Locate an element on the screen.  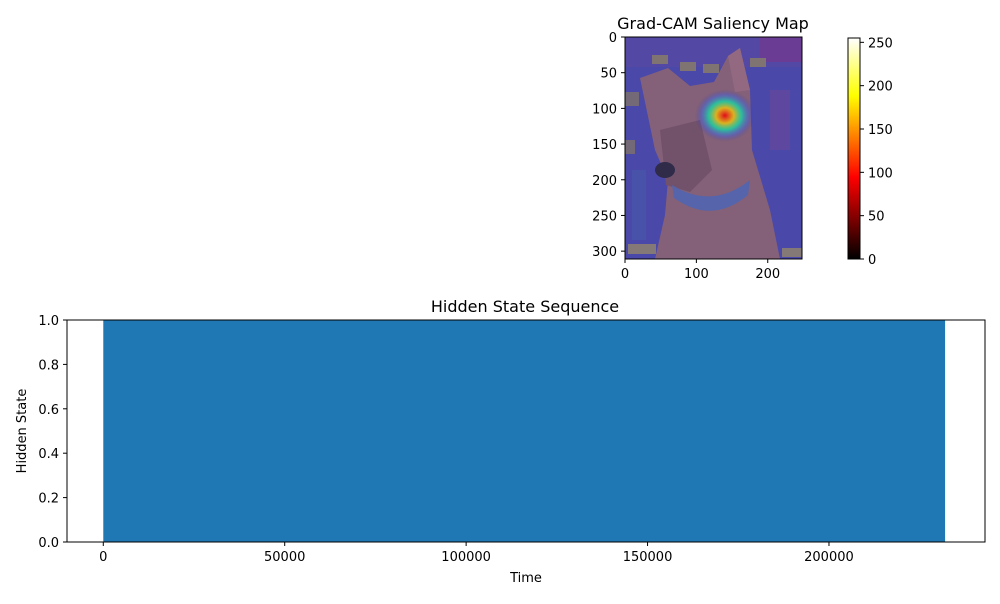
saliency-y-tick-label: 50 is located at coordinates (608, 74).